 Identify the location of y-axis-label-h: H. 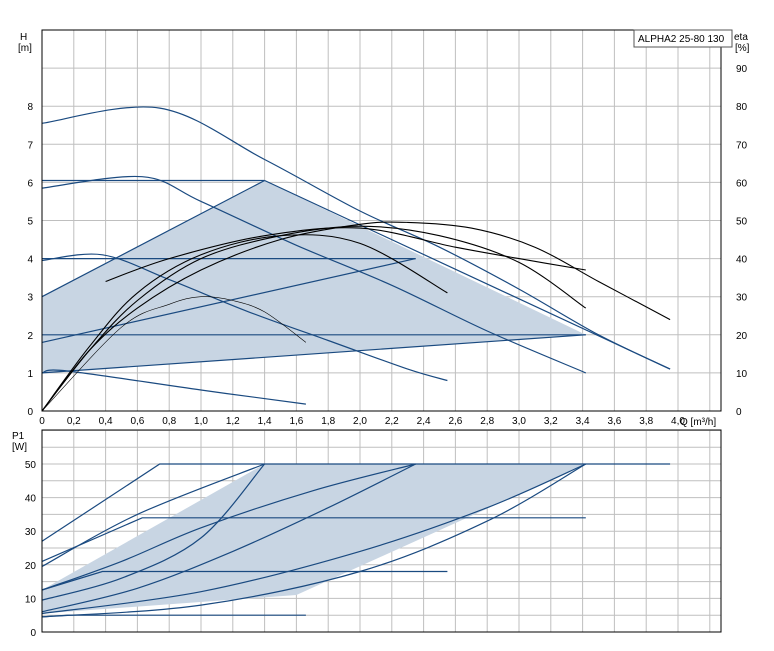
(23, 37).